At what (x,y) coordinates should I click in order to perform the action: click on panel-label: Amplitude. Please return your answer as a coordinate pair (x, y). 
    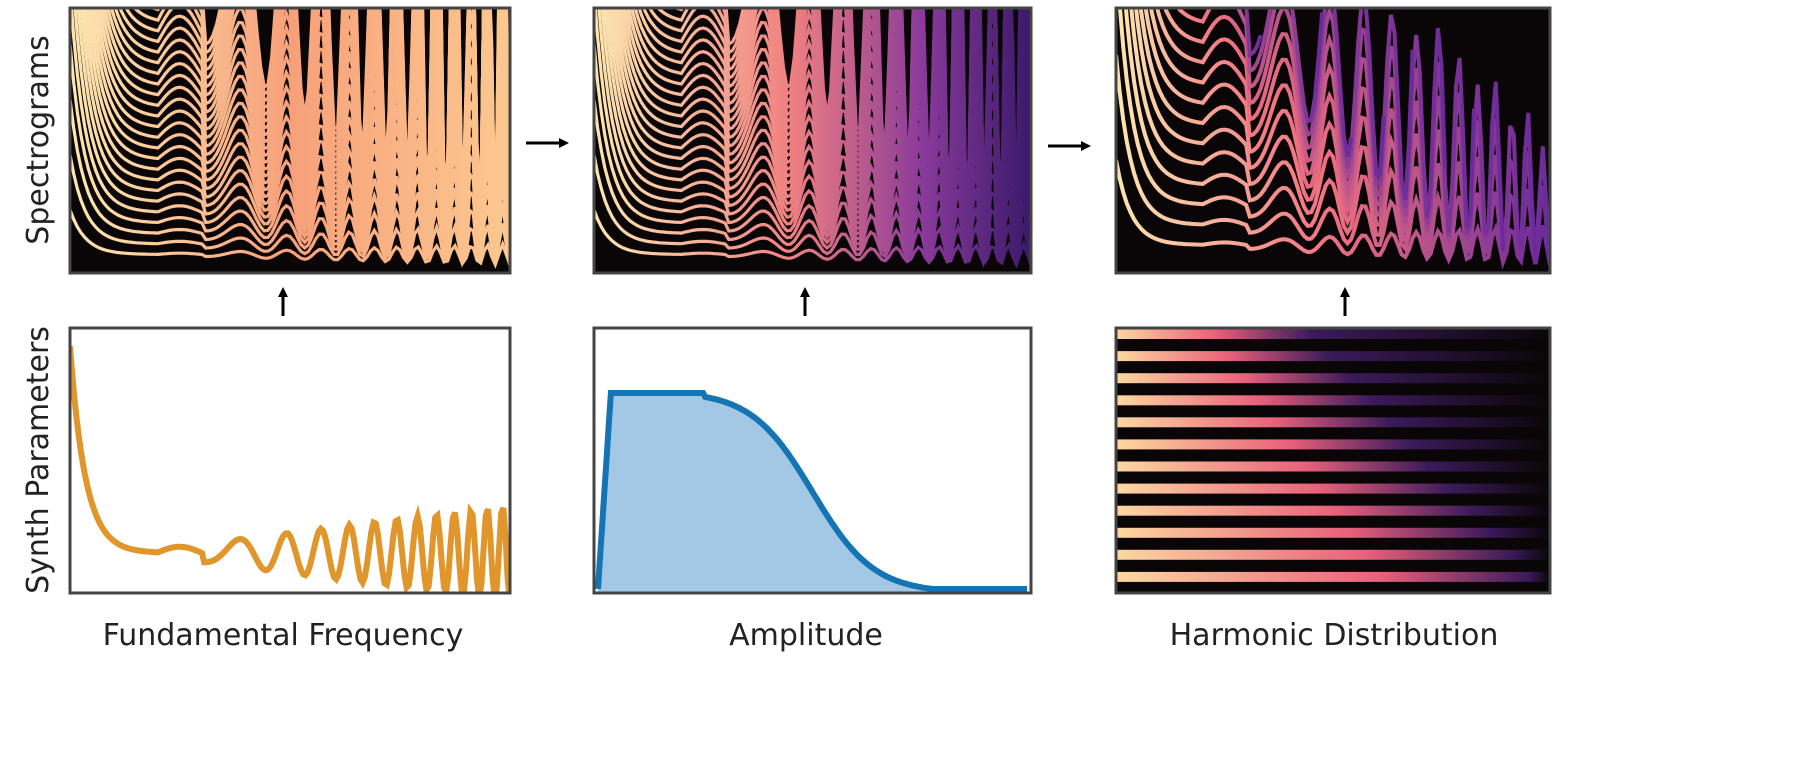
    Looking at the image, I should click on (806, 635).